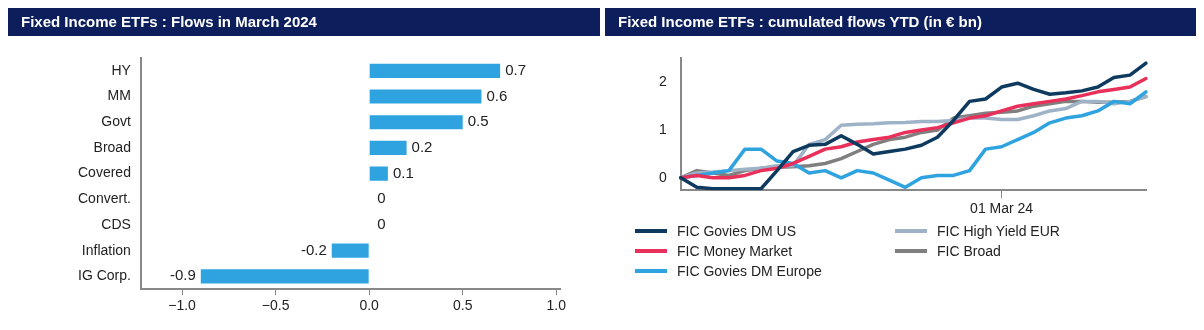  I want to click on x-tick-label: −1.0, so click(182, 305).